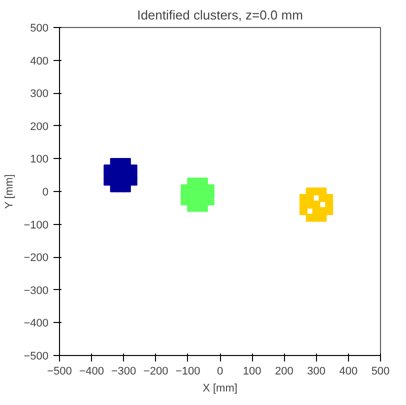  Describe the element at coordinates (59, 372) in the screenshot. I see `x-tick-label: −500` at that location.